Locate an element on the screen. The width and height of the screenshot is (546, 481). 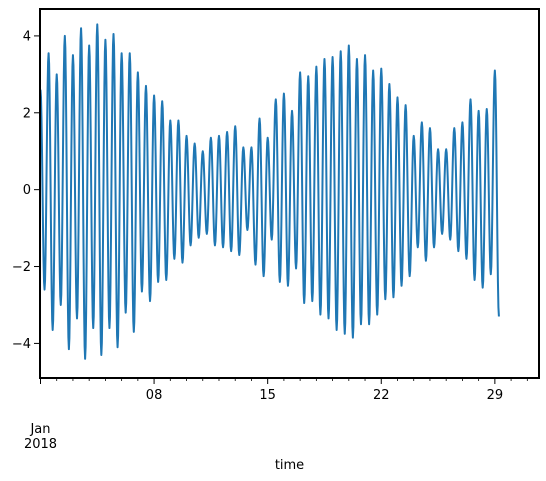
x-tick-label: 08 is located at coordinates (154, 395).